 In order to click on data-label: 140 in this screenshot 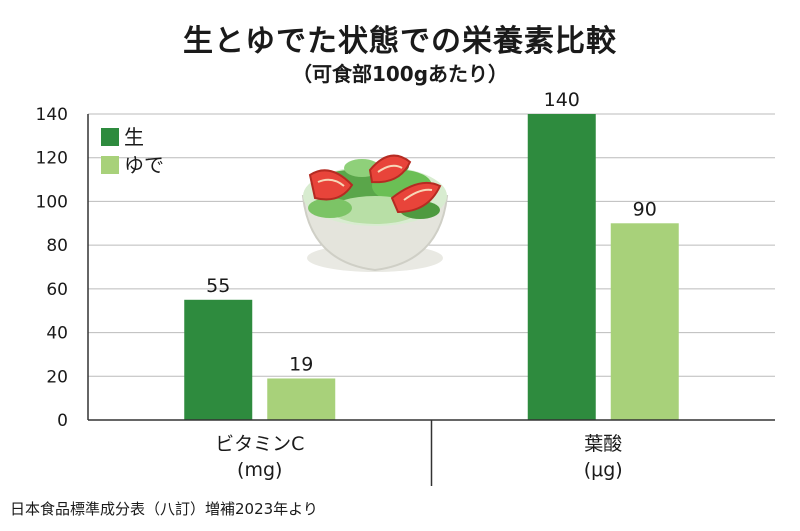, I will do `click(562, 100)`.